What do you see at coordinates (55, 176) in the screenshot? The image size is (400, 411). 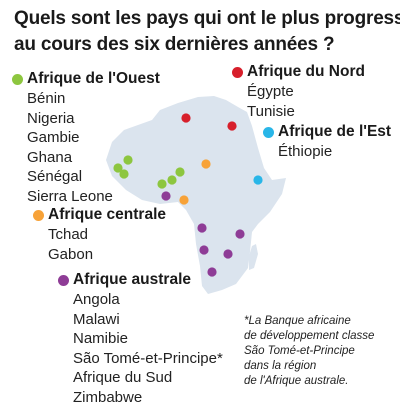 I see `country-senegal: Sénégal` at bounding box center [55, 176].